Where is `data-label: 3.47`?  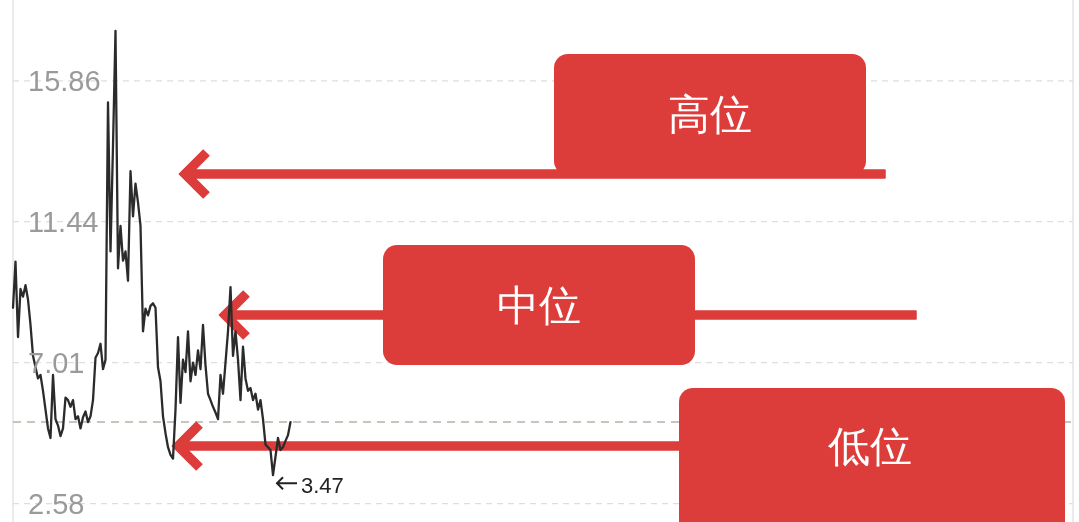
data-label: 3.47 is located at coordinates (322, 485).